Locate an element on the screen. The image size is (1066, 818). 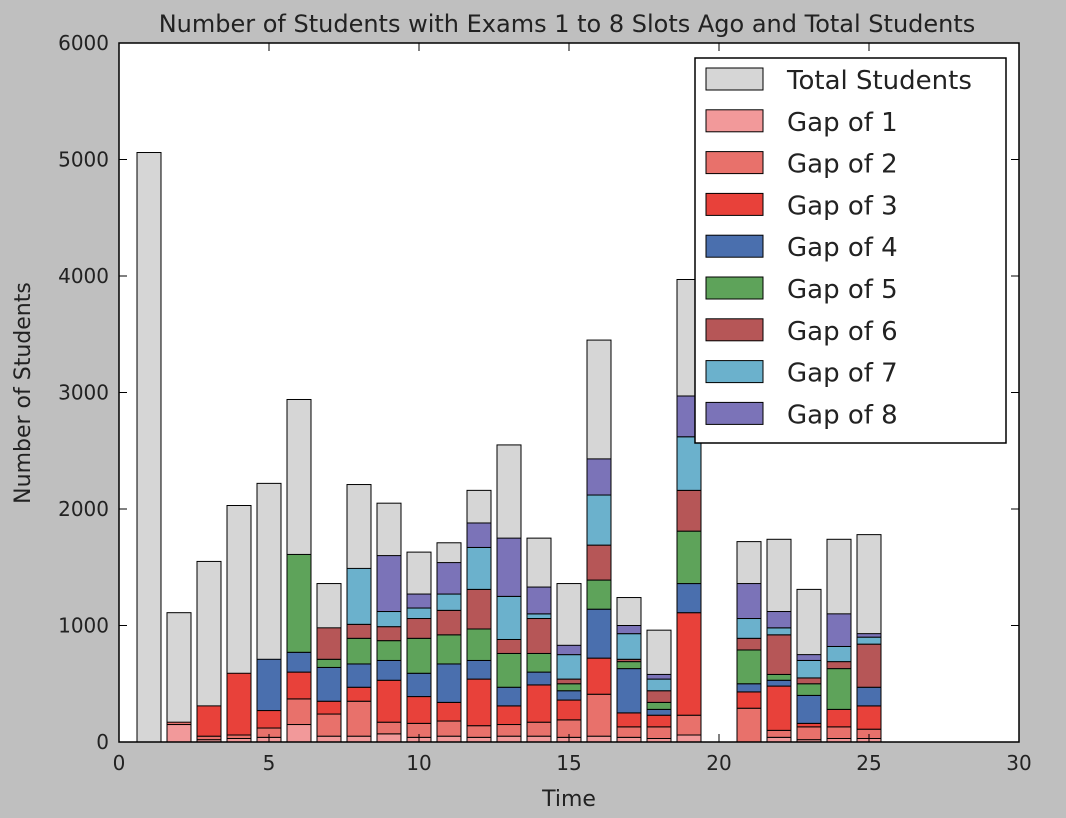
bar-gap2-x8 is located at coordinates (359, 718).